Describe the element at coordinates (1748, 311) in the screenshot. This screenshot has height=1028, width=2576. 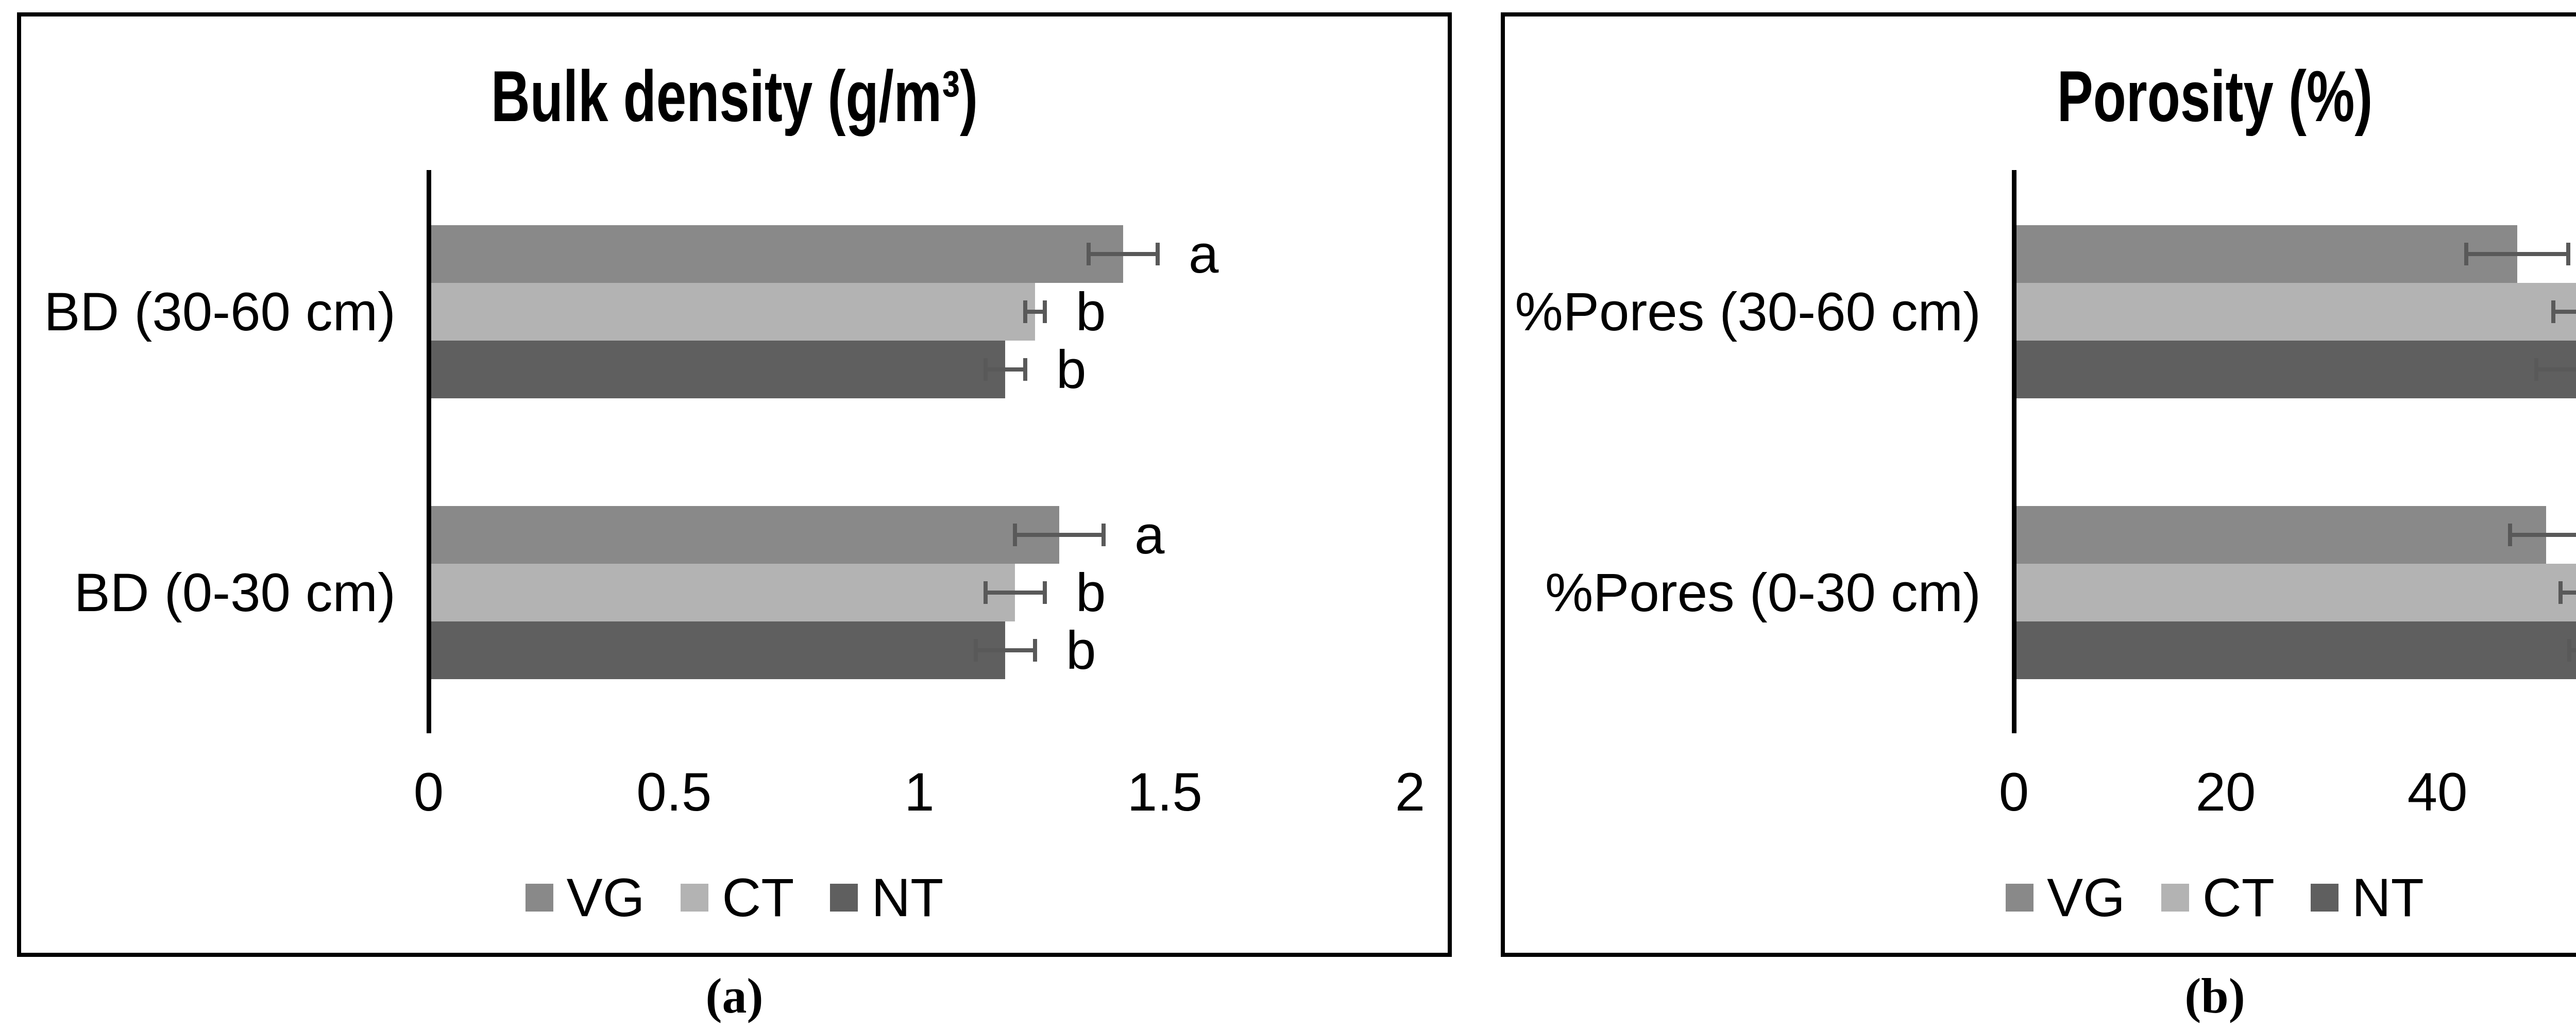
I see `category-label: %Pores (30-60 cm)` at that location.